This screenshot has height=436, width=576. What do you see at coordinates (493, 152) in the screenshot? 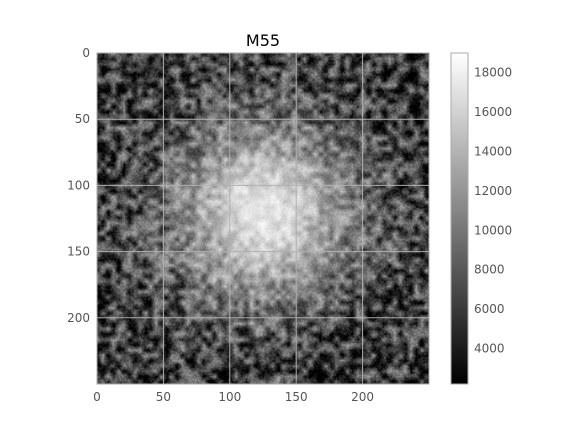
I see `colorbar-tick-label: 14000` at bounding box center [493, 152].